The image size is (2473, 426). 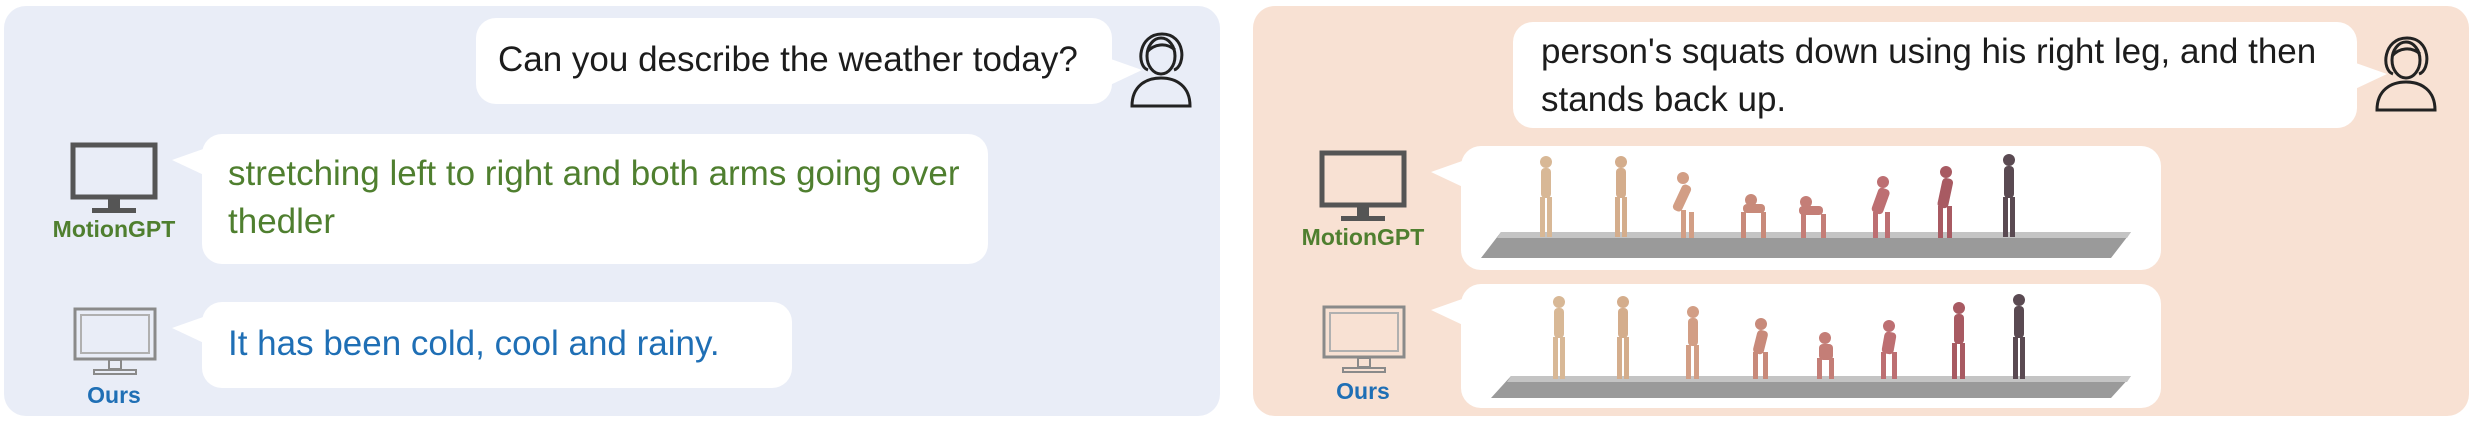 What do you see at coordinates (788, 59) in the screenshot?
I see `user-question-text: Can you describe the weather today?` at bounding box center [788, 59].